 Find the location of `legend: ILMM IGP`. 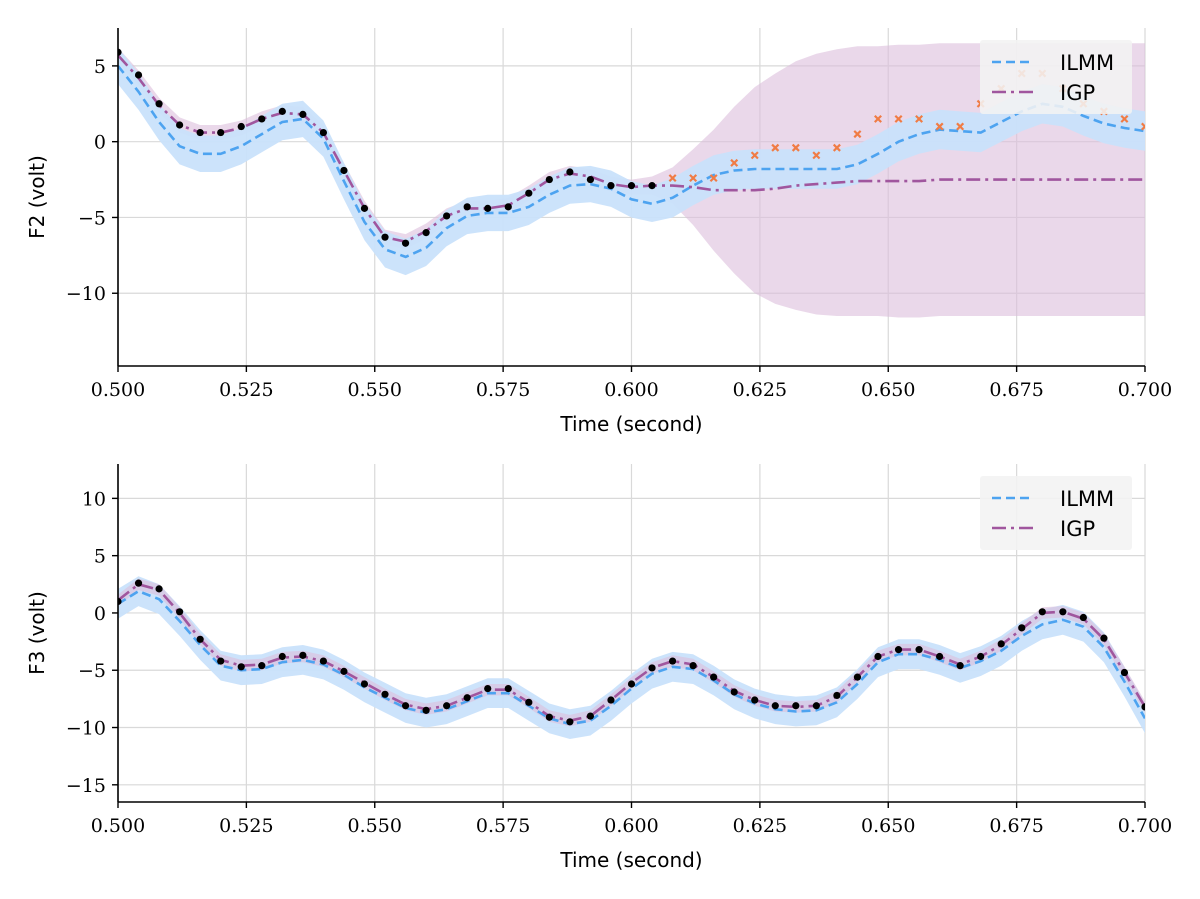

legend: ILMM IGP is located at coordinates (1056, 77).